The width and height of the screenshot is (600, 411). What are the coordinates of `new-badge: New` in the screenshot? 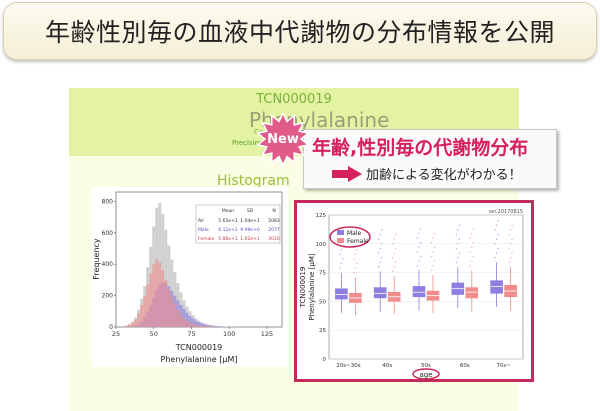 It's located at (283, 139).